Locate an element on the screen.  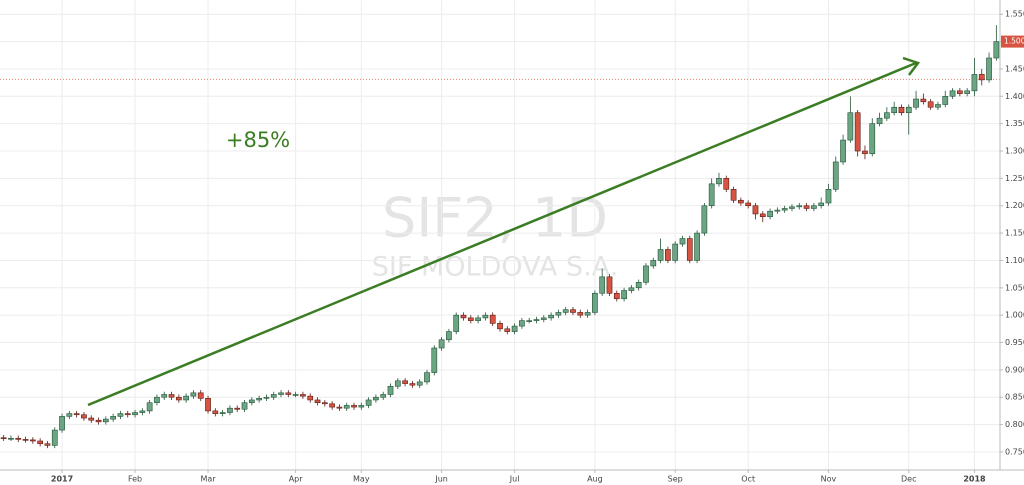
y-tick-label: 1.3500 is located at coordinates (1014, 123).